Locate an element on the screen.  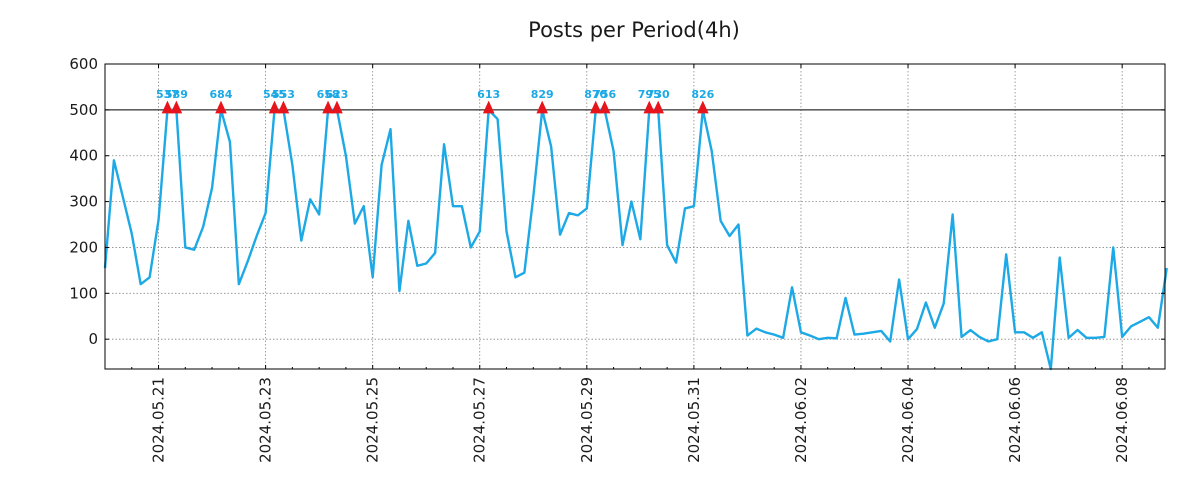
x-tick-label: 2024.05.23 is located at coordinates (266, 420).